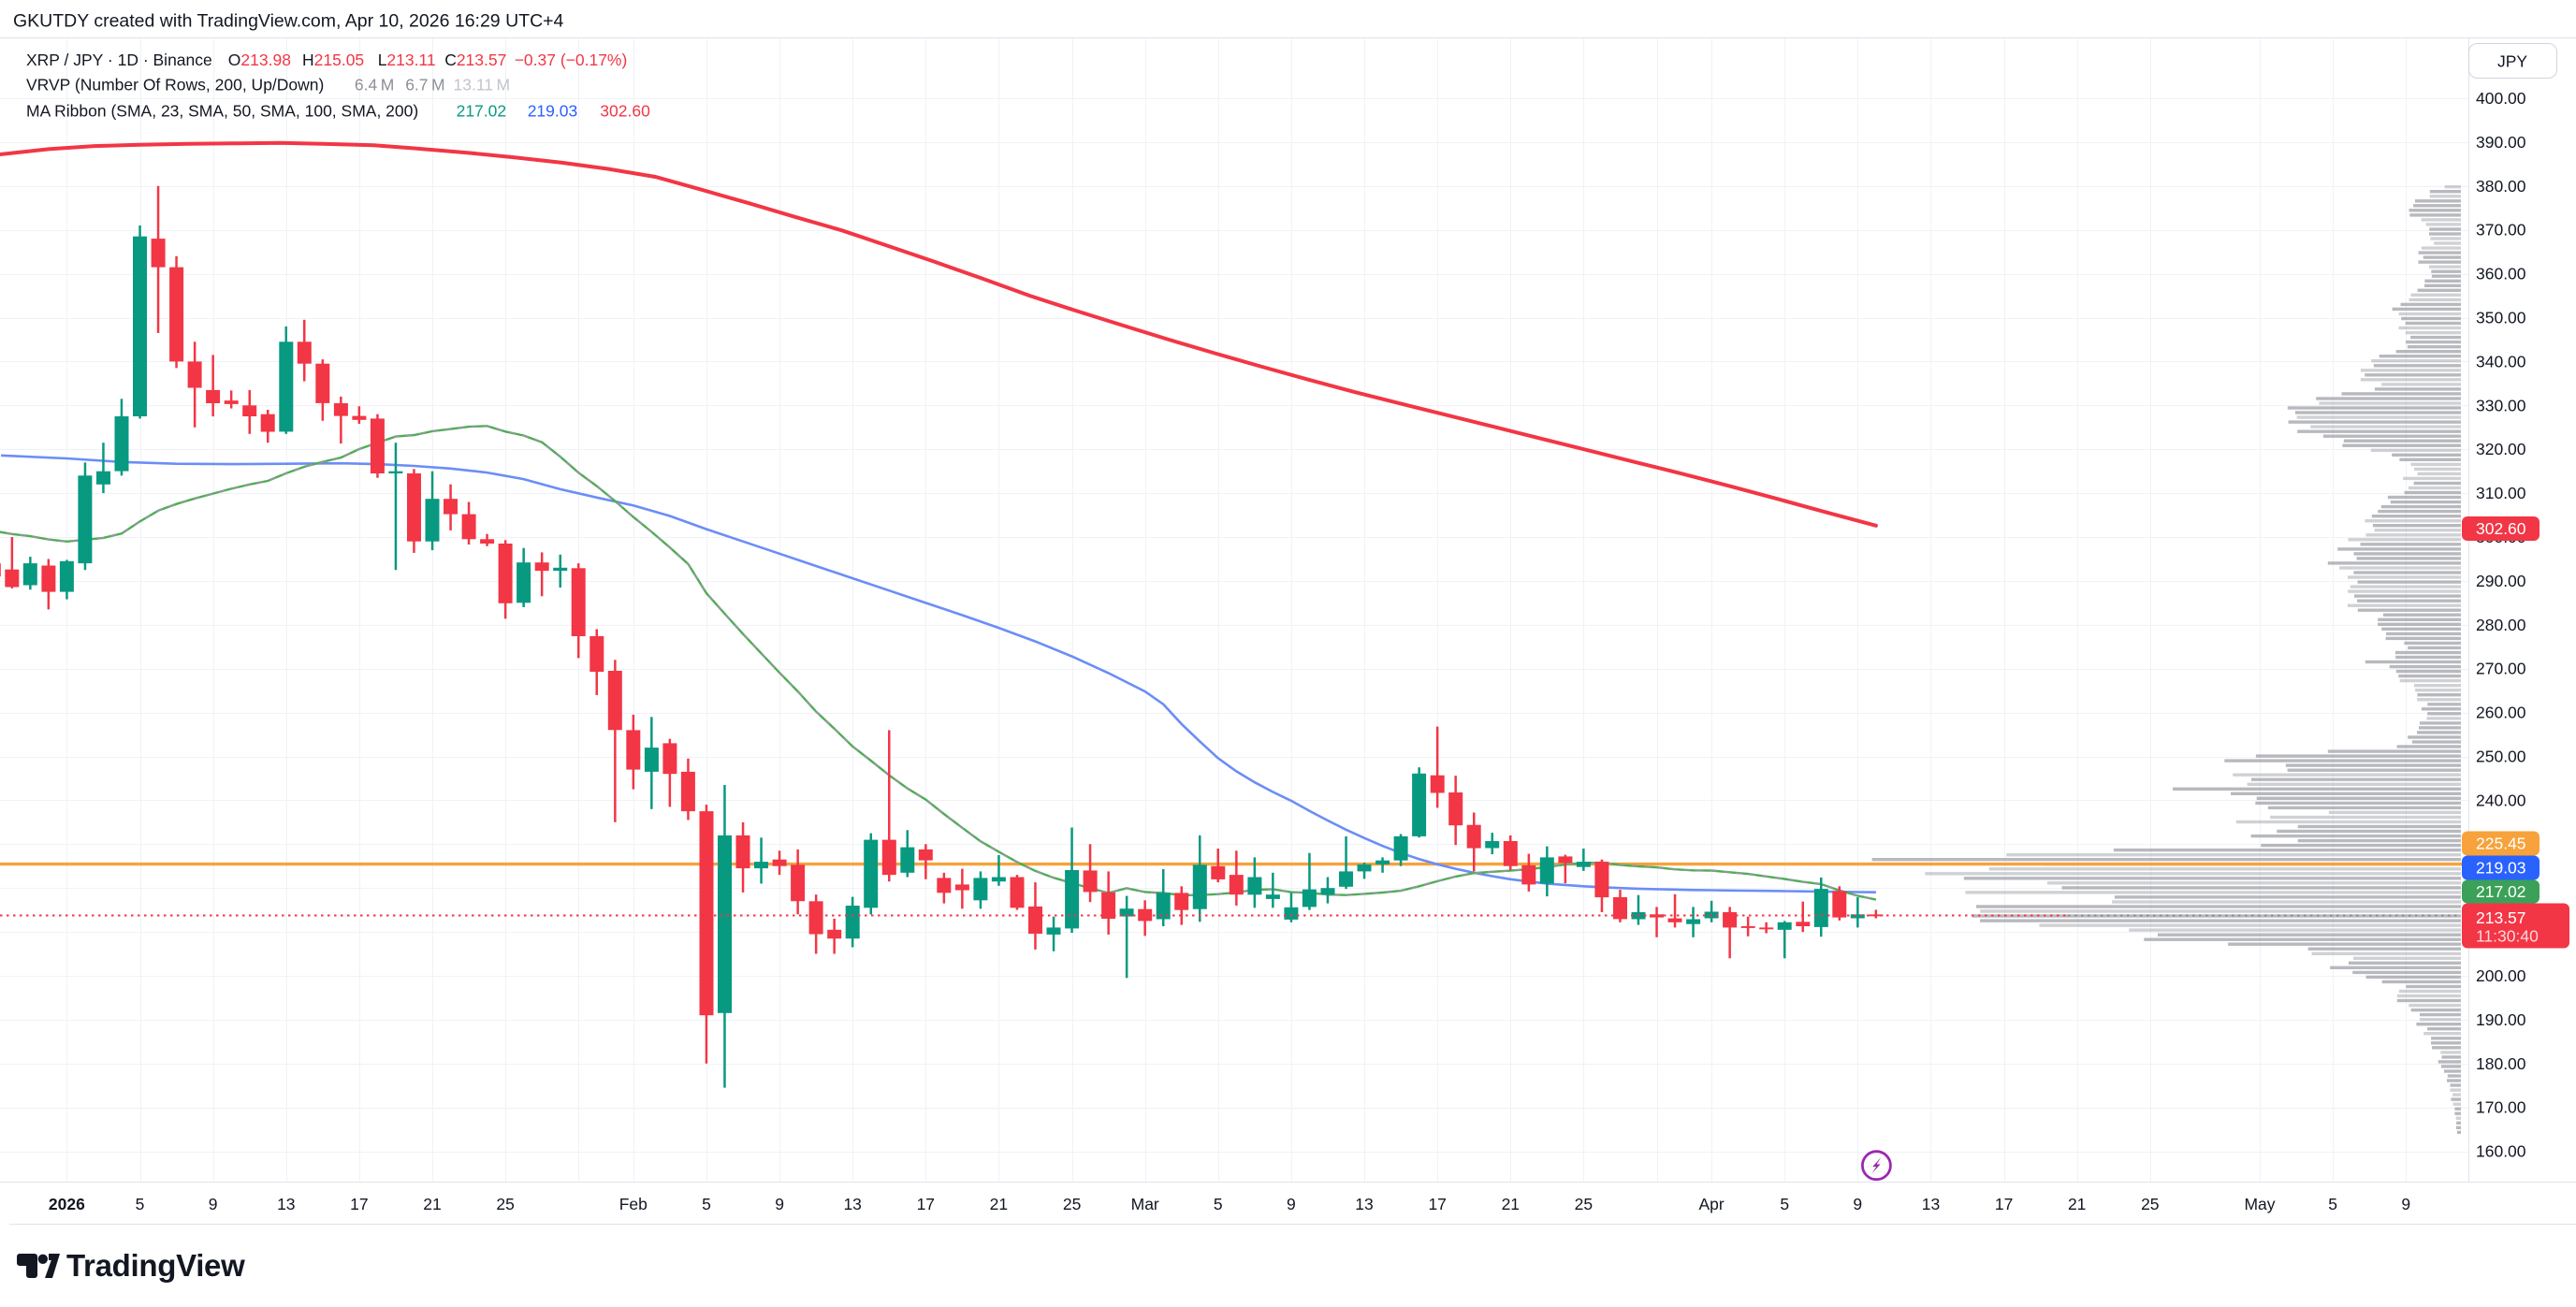 The image size is (2576, 1307). Describe the element at coordinates (2501, 318) in the screenshot. I see `svg-text: 350.00` at that location.